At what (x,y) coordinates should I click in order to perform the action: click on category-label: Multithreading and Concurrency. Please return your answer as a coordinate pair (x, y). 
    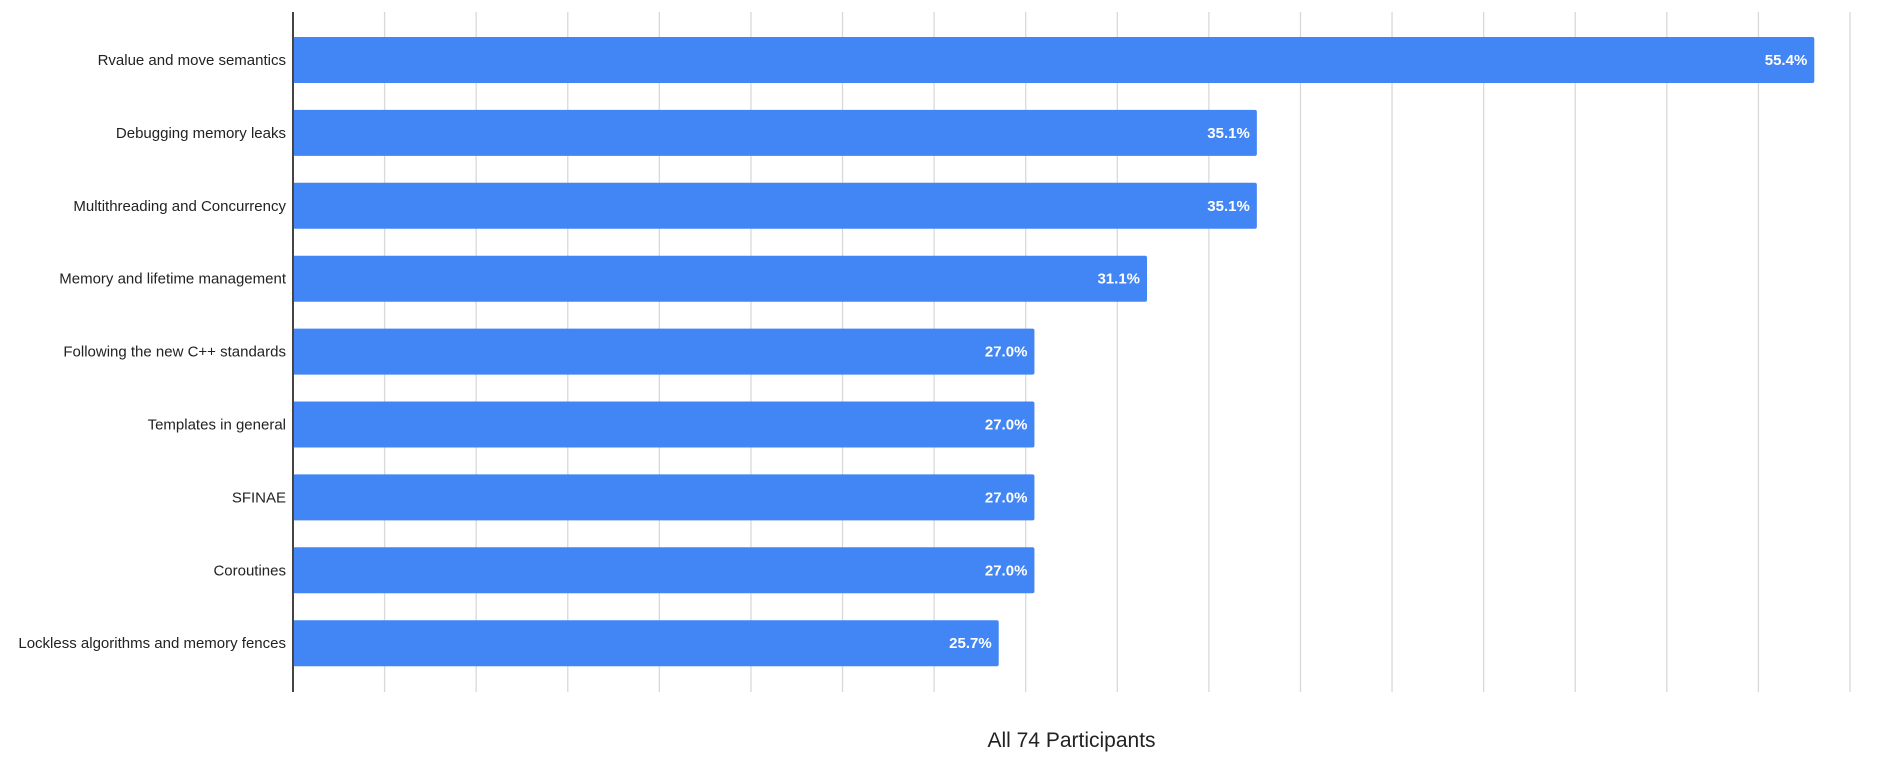
    Looking at the image, I should click on (179, 206).